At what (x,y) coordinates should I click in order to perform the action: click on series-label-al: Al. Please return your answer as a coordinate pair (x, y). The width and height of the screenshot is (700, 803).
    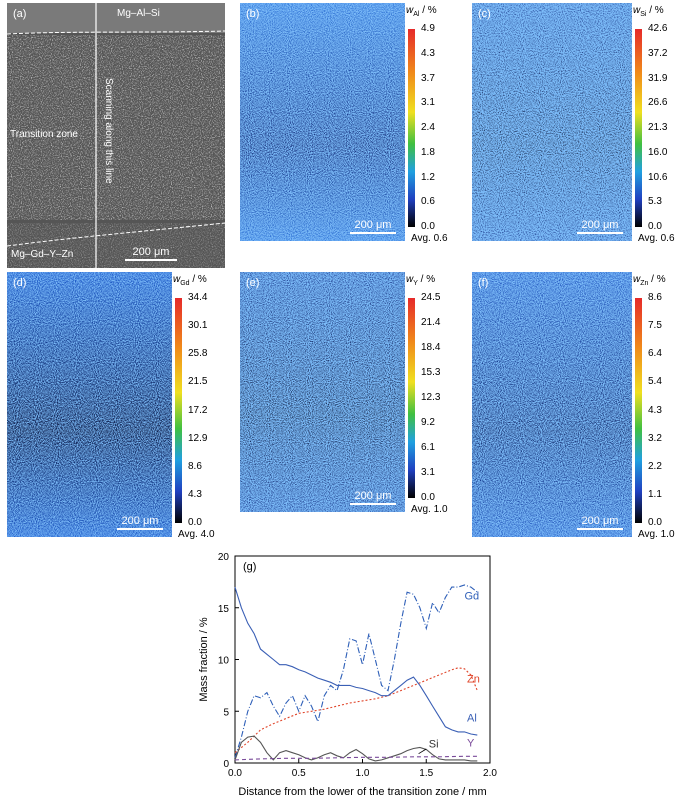
    Looking at the image, I should click on (472, 719).